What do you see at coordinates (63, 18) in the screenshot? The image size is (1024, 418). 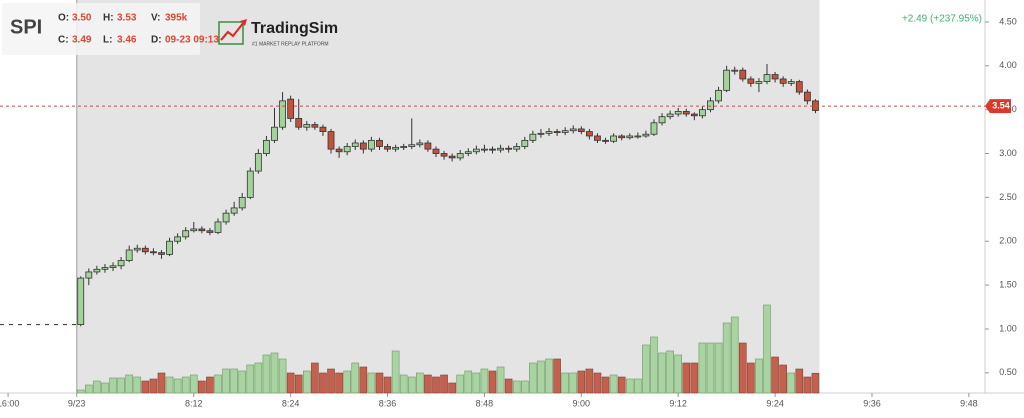 I see `field-key: O:` at bounding box center [63, 18].